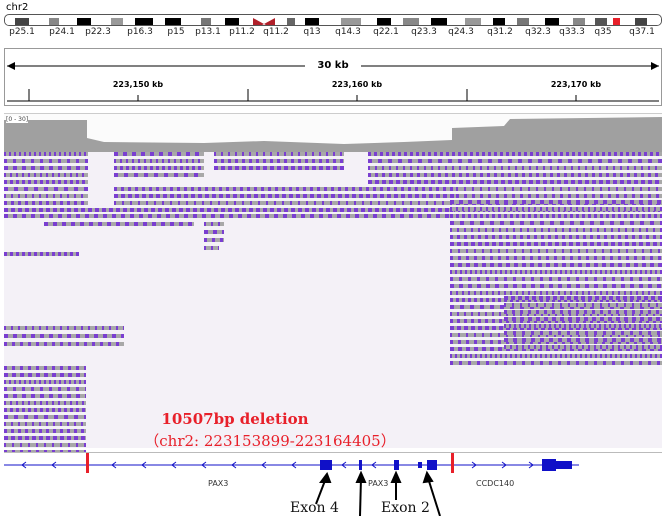 This screenshot has height=516, width=666. I want to click on ruler-span-label: 30 kb, so click(333, 65).